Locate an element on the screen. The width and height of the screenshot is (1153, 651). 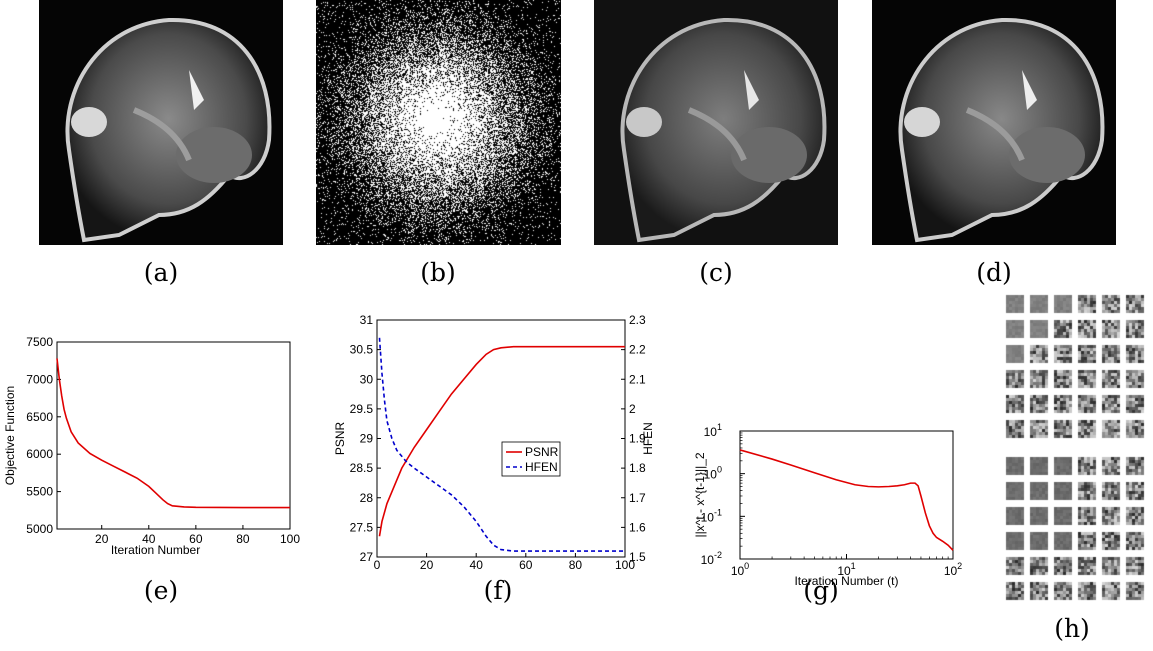
y-tick-label-left: 30.5 is located at coordinates (362, 350).